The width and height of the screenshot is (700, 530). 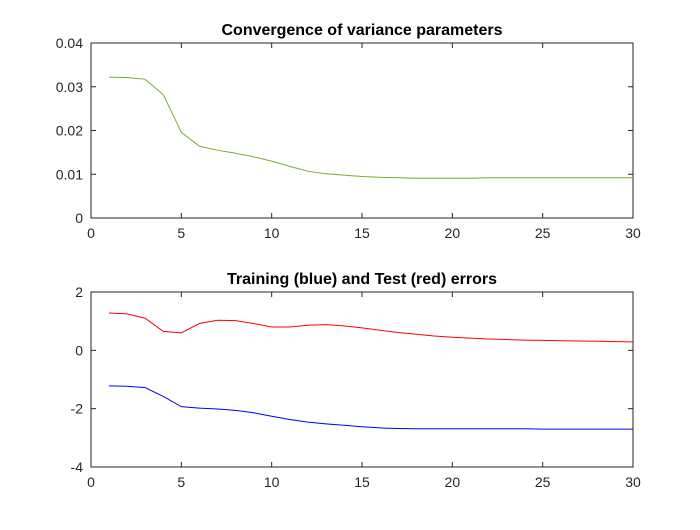 What do you see at coordinates (77, 467) in the screenshot?
I see `y-tick-label: -4` at bounding box center [77, 467].